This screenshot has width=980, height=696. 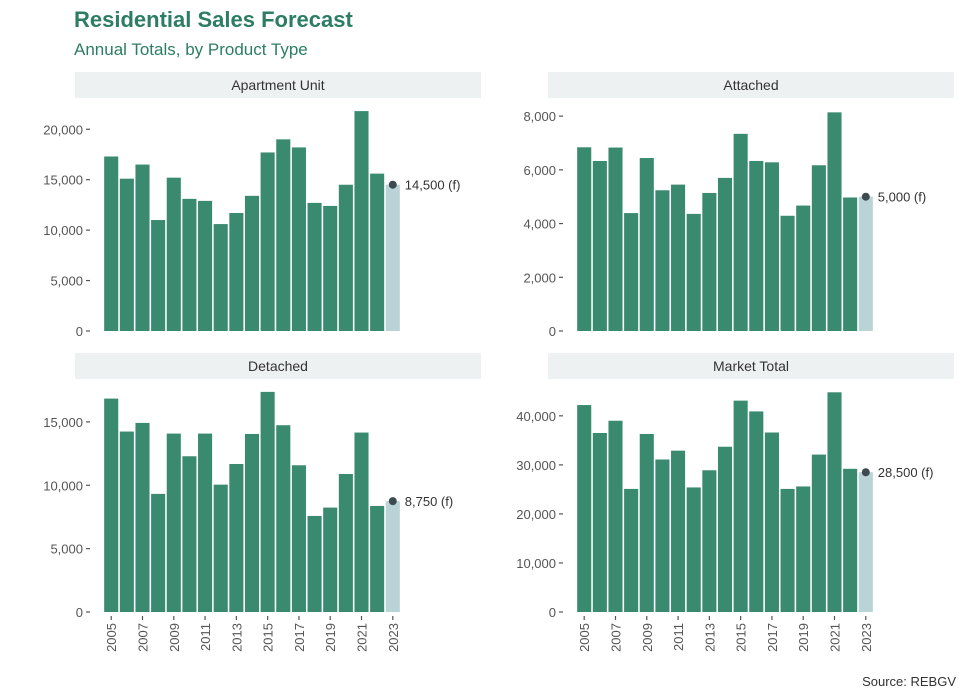 What do you see at coordinates (205, 637) in the screenshot?
I see `x-tick-label: 2011` at bounding box center [205, 637].